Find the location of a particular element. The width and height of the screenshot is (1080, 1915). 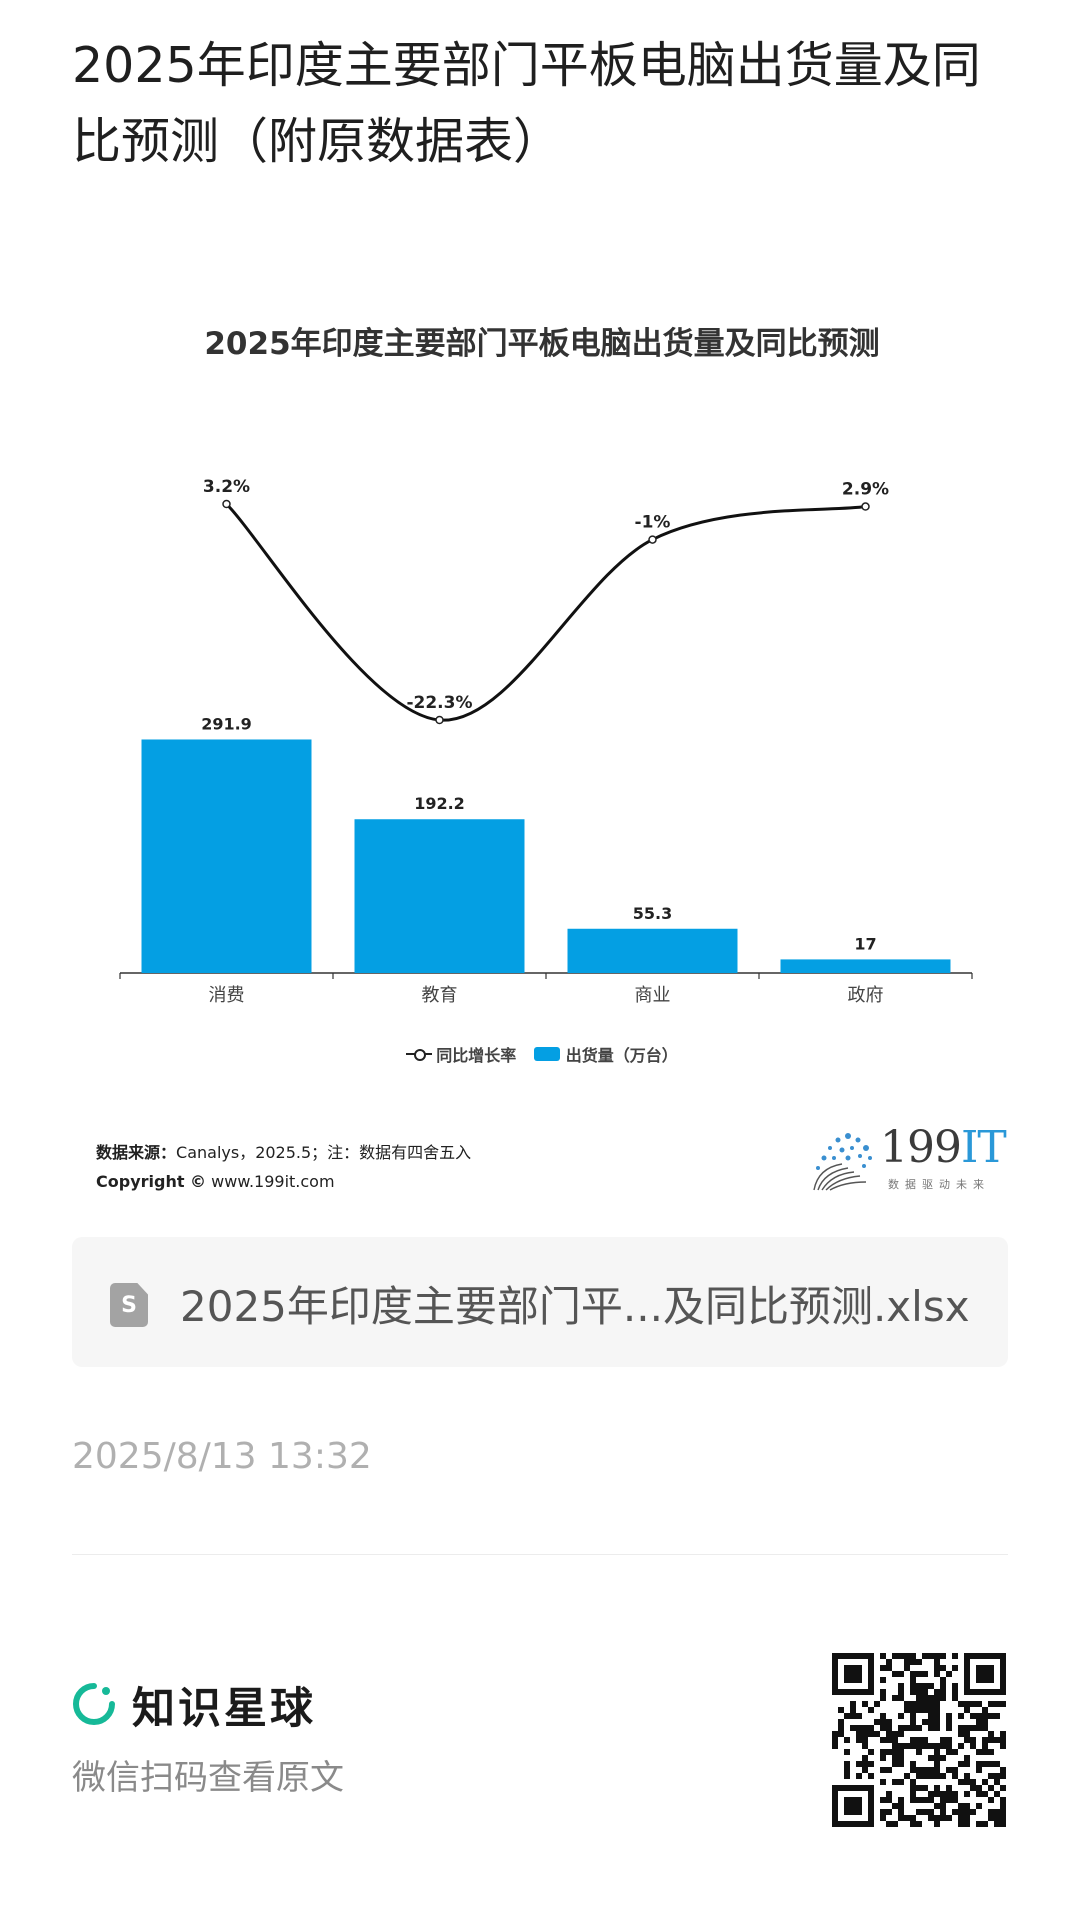

copyright-label: Copyright © is located at coordinates (151, 1181).